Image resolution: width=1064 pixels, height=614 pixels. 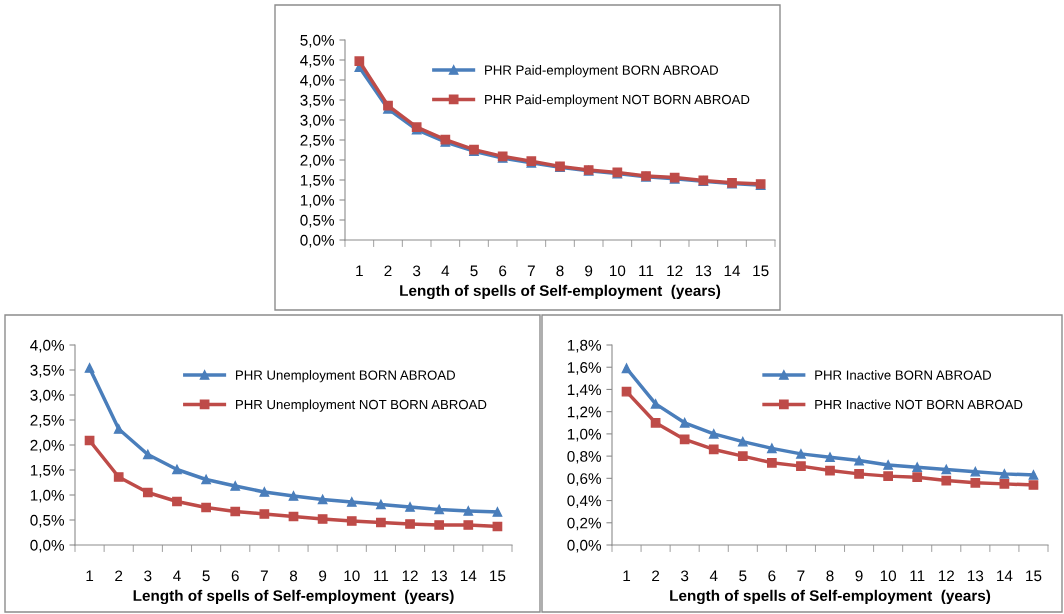 I want to click on y-tick-label: 0,4%, so click(x=584, y=502).